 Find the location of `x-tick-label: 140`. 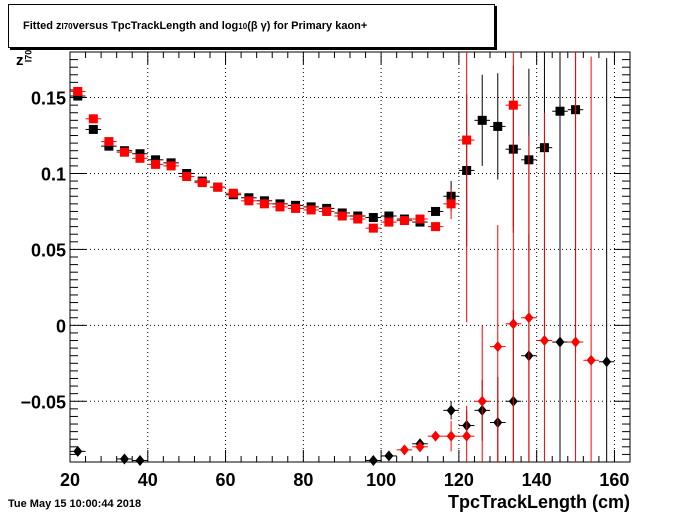

x-tick-label: 140 is located at coordinates (537, 480).